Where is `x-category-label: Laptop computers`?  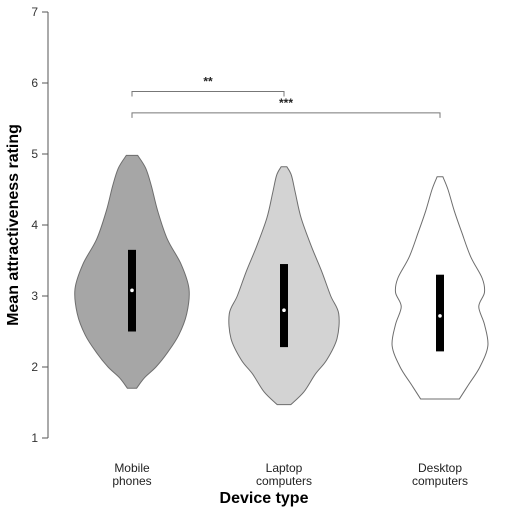 x-category-label: Laptop computers is located at coordinates (284, 474).